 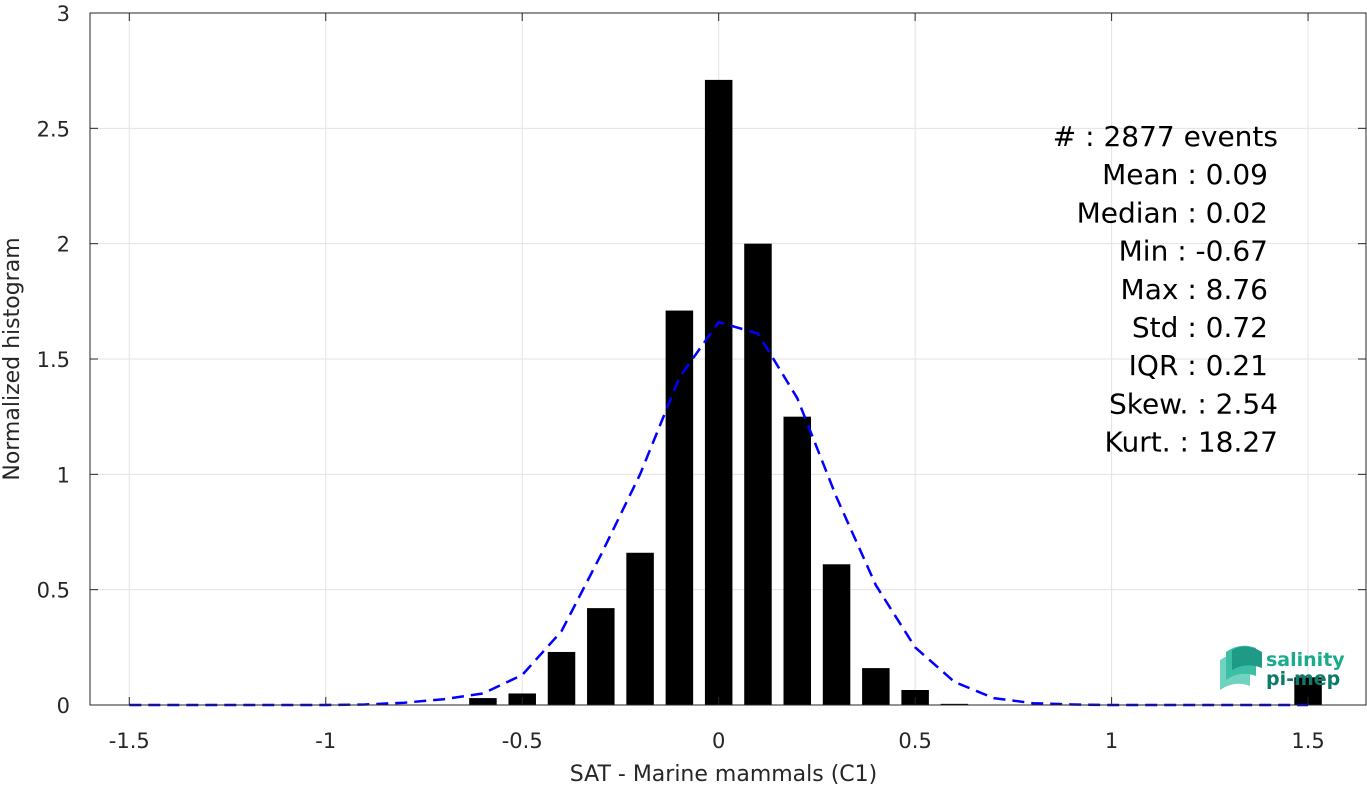 What do you see at coordinates (325, 741) in the screenshot?
I see `x-tick-label: -1` at bounding box center [325, 741].